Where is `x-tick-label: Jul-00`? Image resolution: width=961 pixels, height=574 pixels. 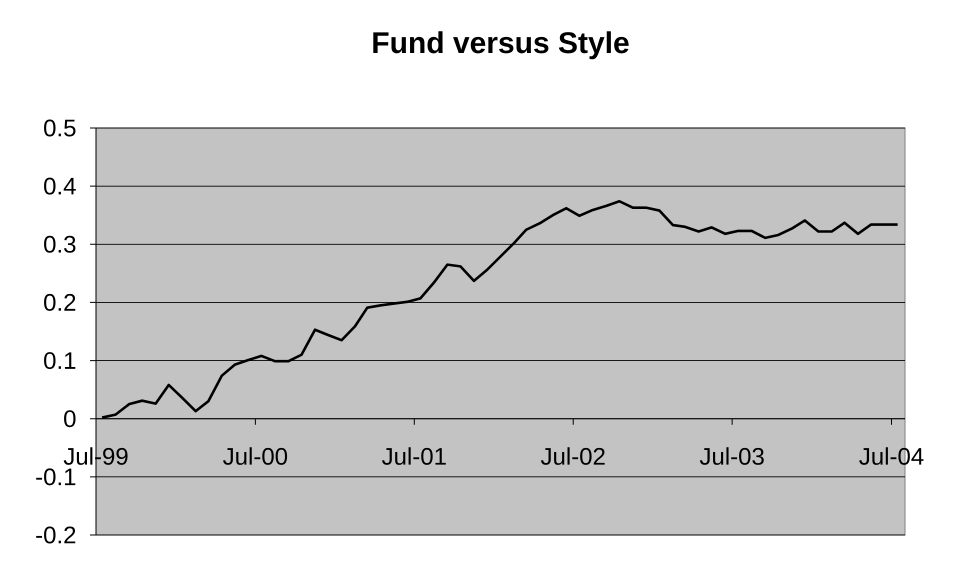
x-tick-label: Jul-00 is located at coordinates (255, 456).